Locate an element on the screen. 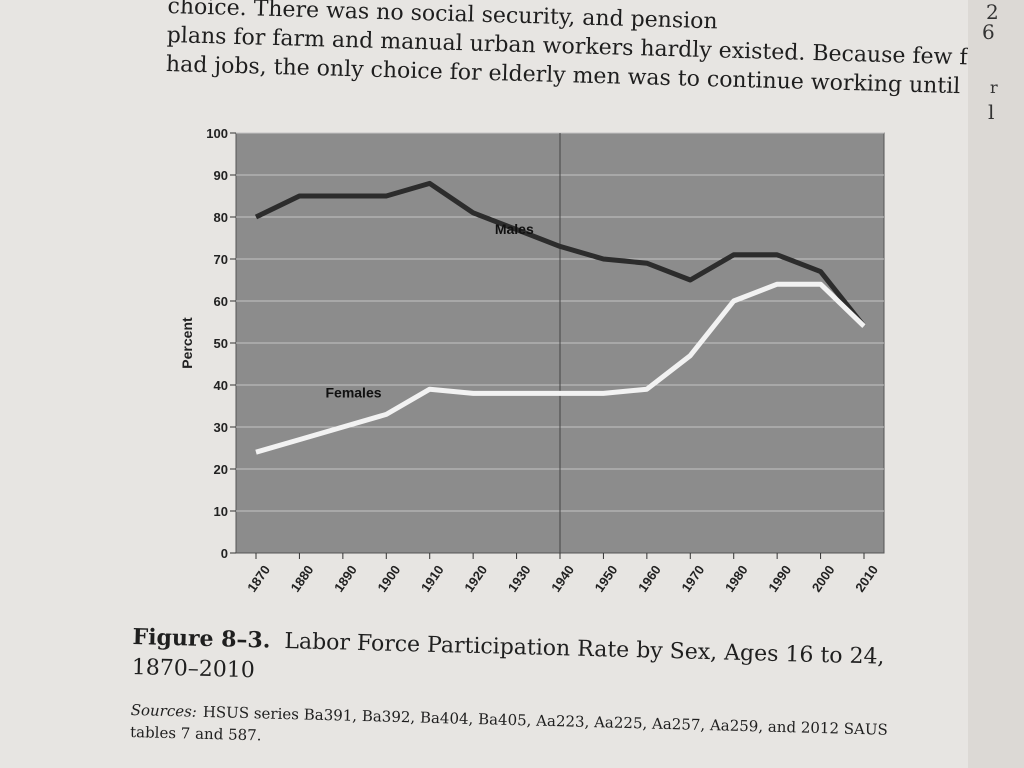 The image size is (1024, 768). x-tick-label: 1940 is located at coordinates (562, 578).